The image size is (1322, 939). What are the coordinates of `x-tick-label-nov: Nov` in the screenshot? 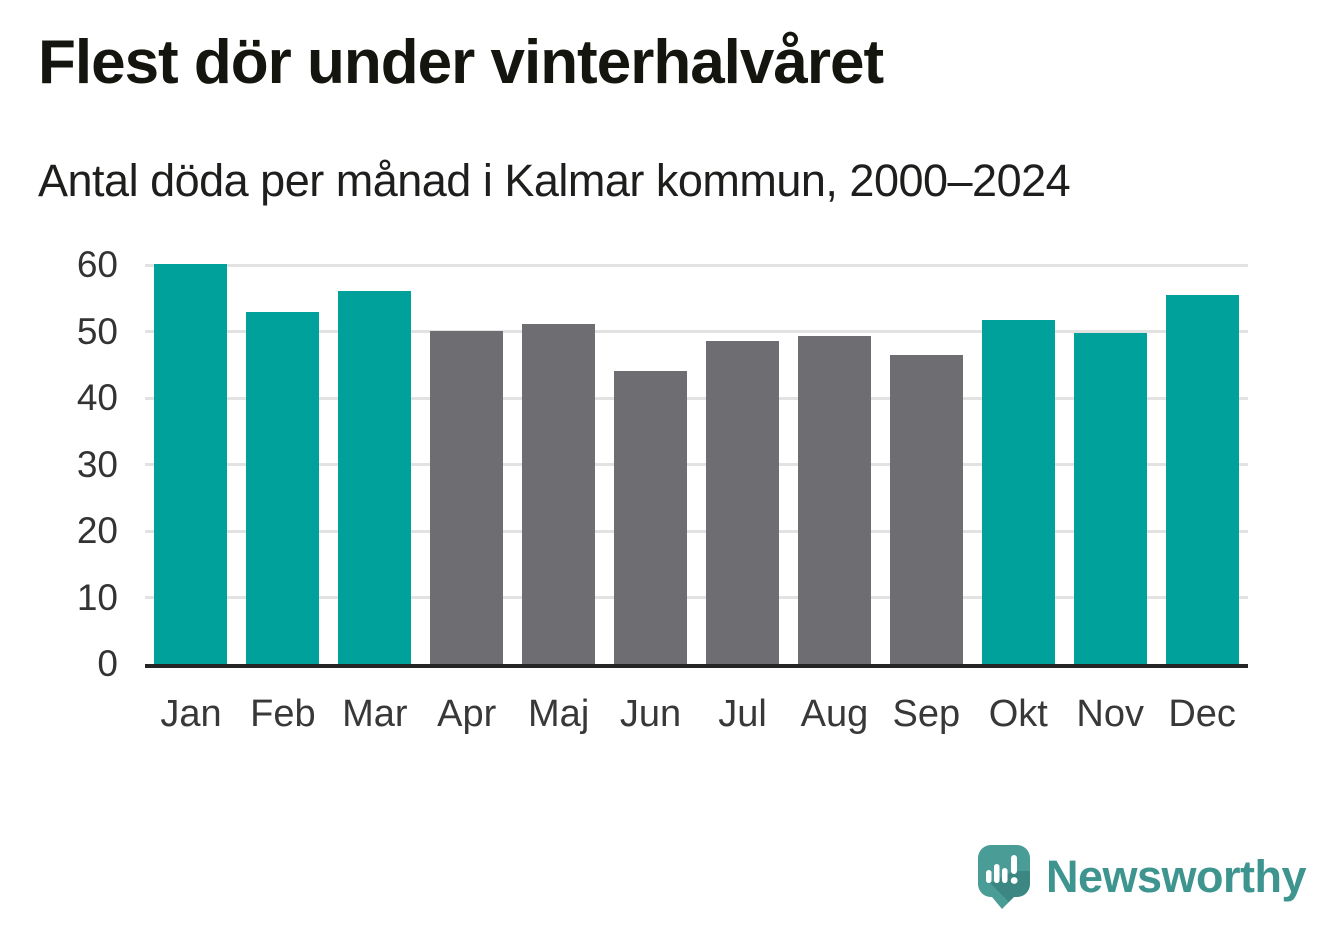 It's located at (1110, 714).